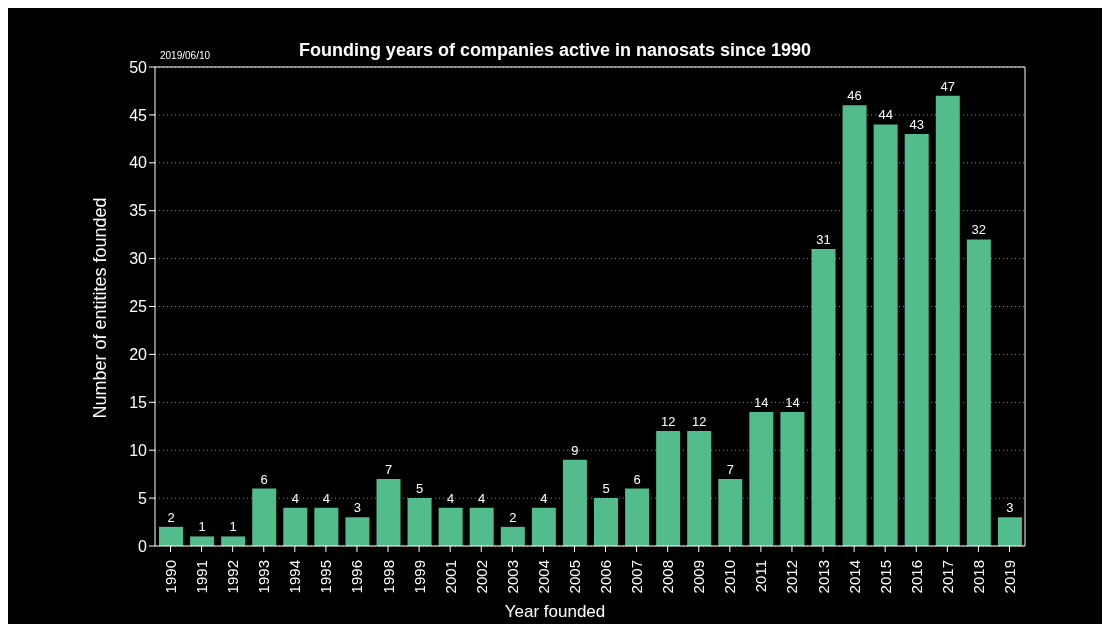 The width and height of the screenshot is (1110, 632). Describe the element at coordinates (575, 450) in the screenshot. I see `data-label: 9` at that location.